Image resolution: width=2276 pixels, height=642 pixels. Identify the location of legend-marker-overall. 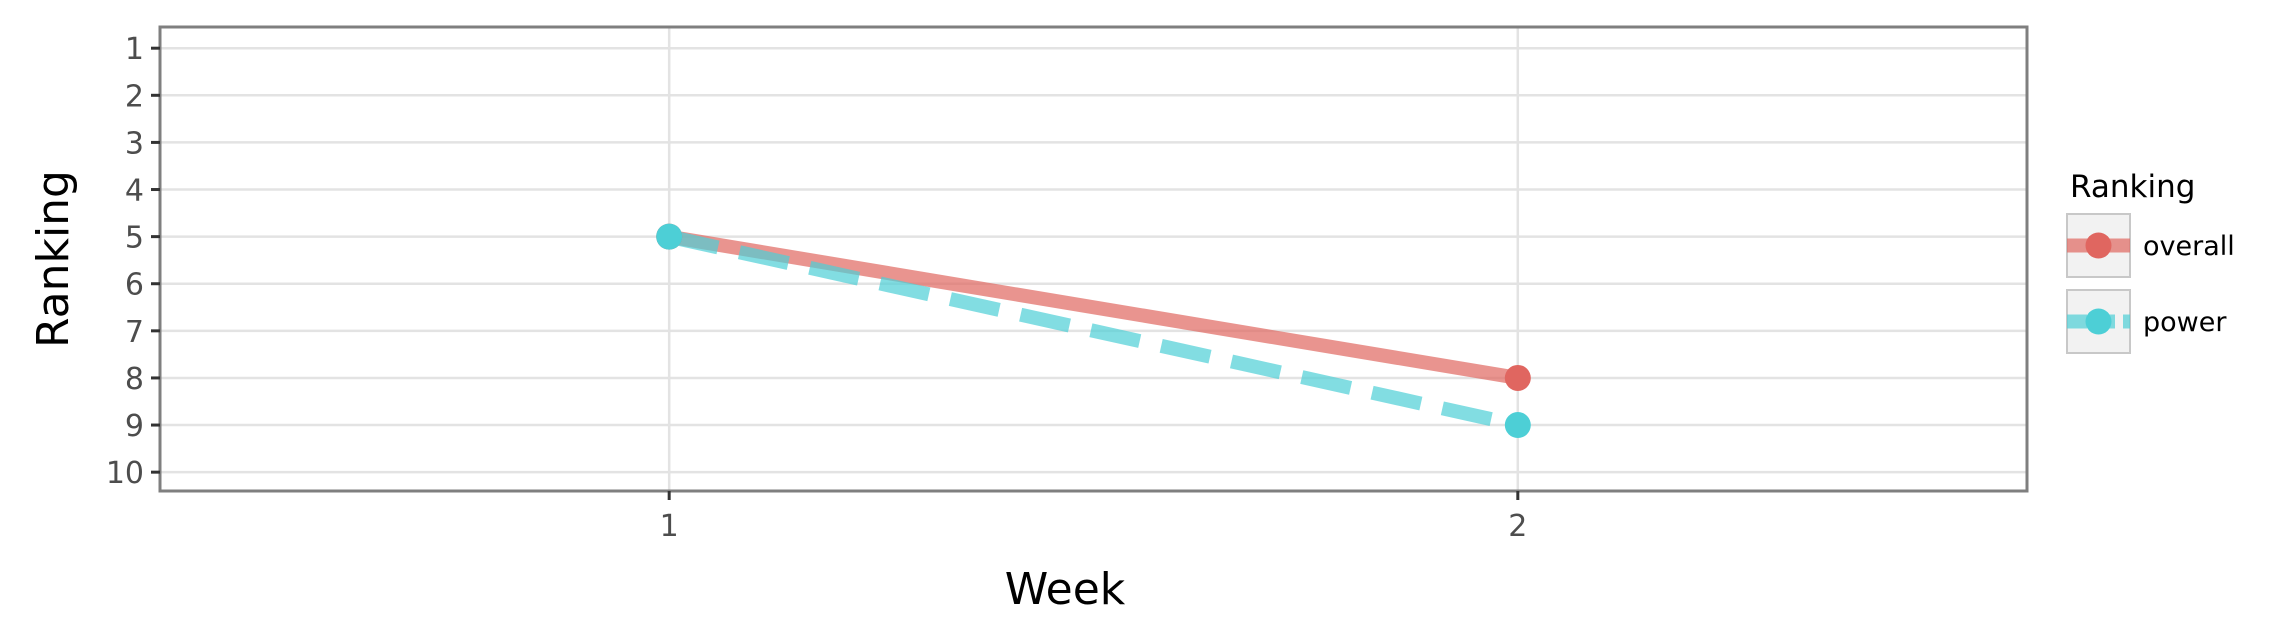
(2098, 245).